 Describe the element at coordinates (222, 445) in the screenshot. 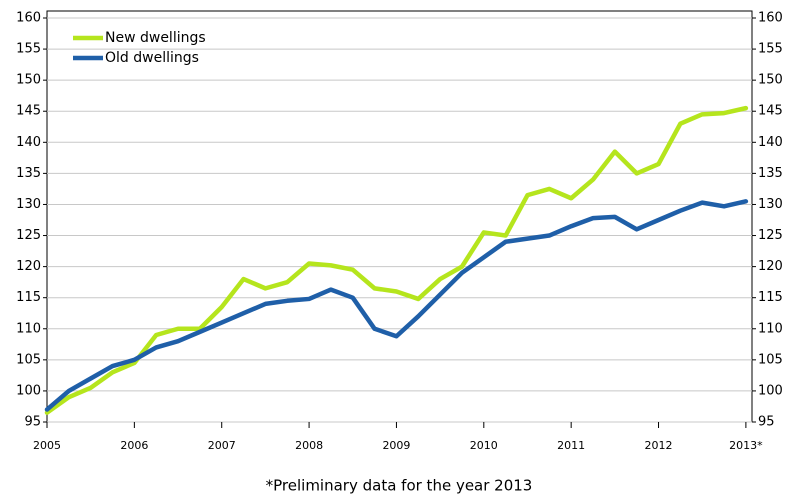

I see `x-tick-label: 2007` at that location.